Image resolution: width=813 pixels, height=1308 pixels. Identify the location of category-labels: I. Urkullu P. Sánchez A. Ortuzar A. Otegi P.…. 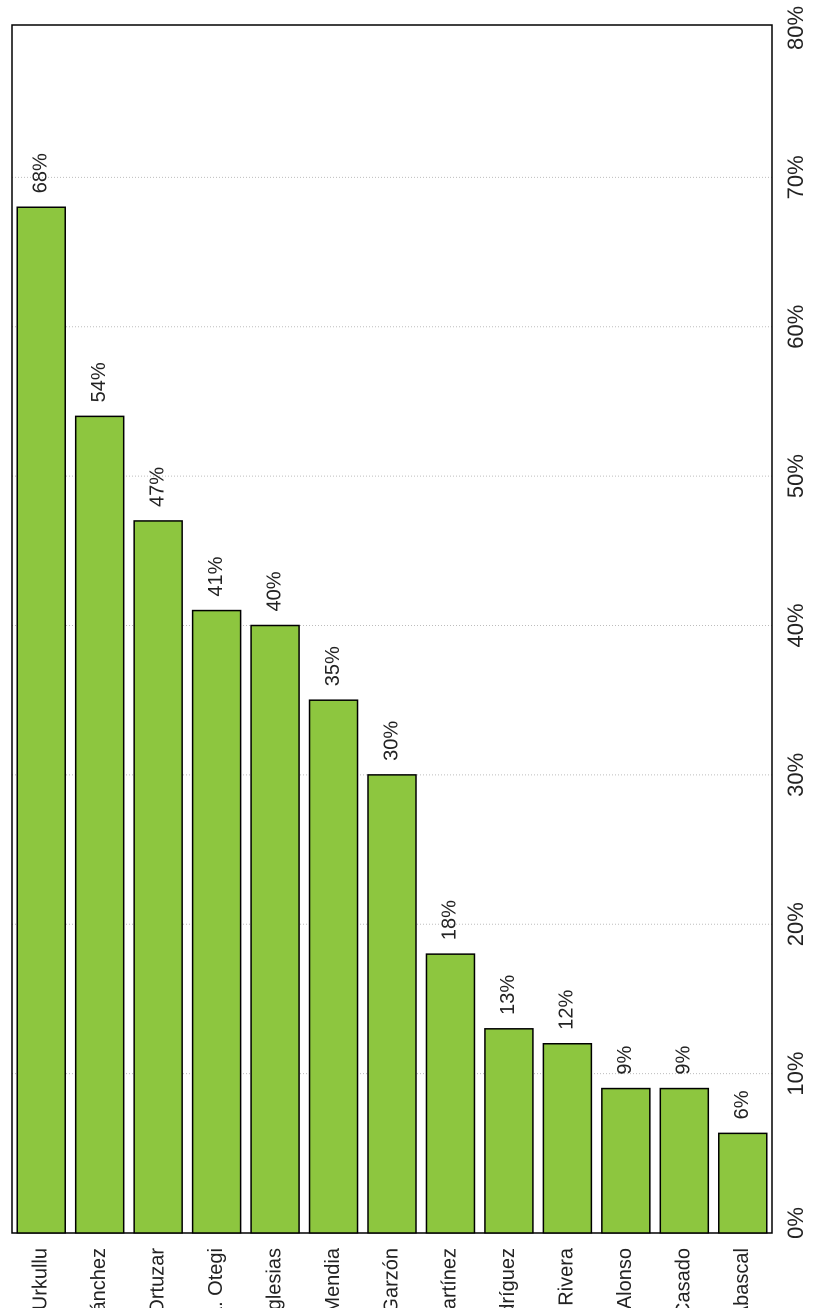
(392, 1277).